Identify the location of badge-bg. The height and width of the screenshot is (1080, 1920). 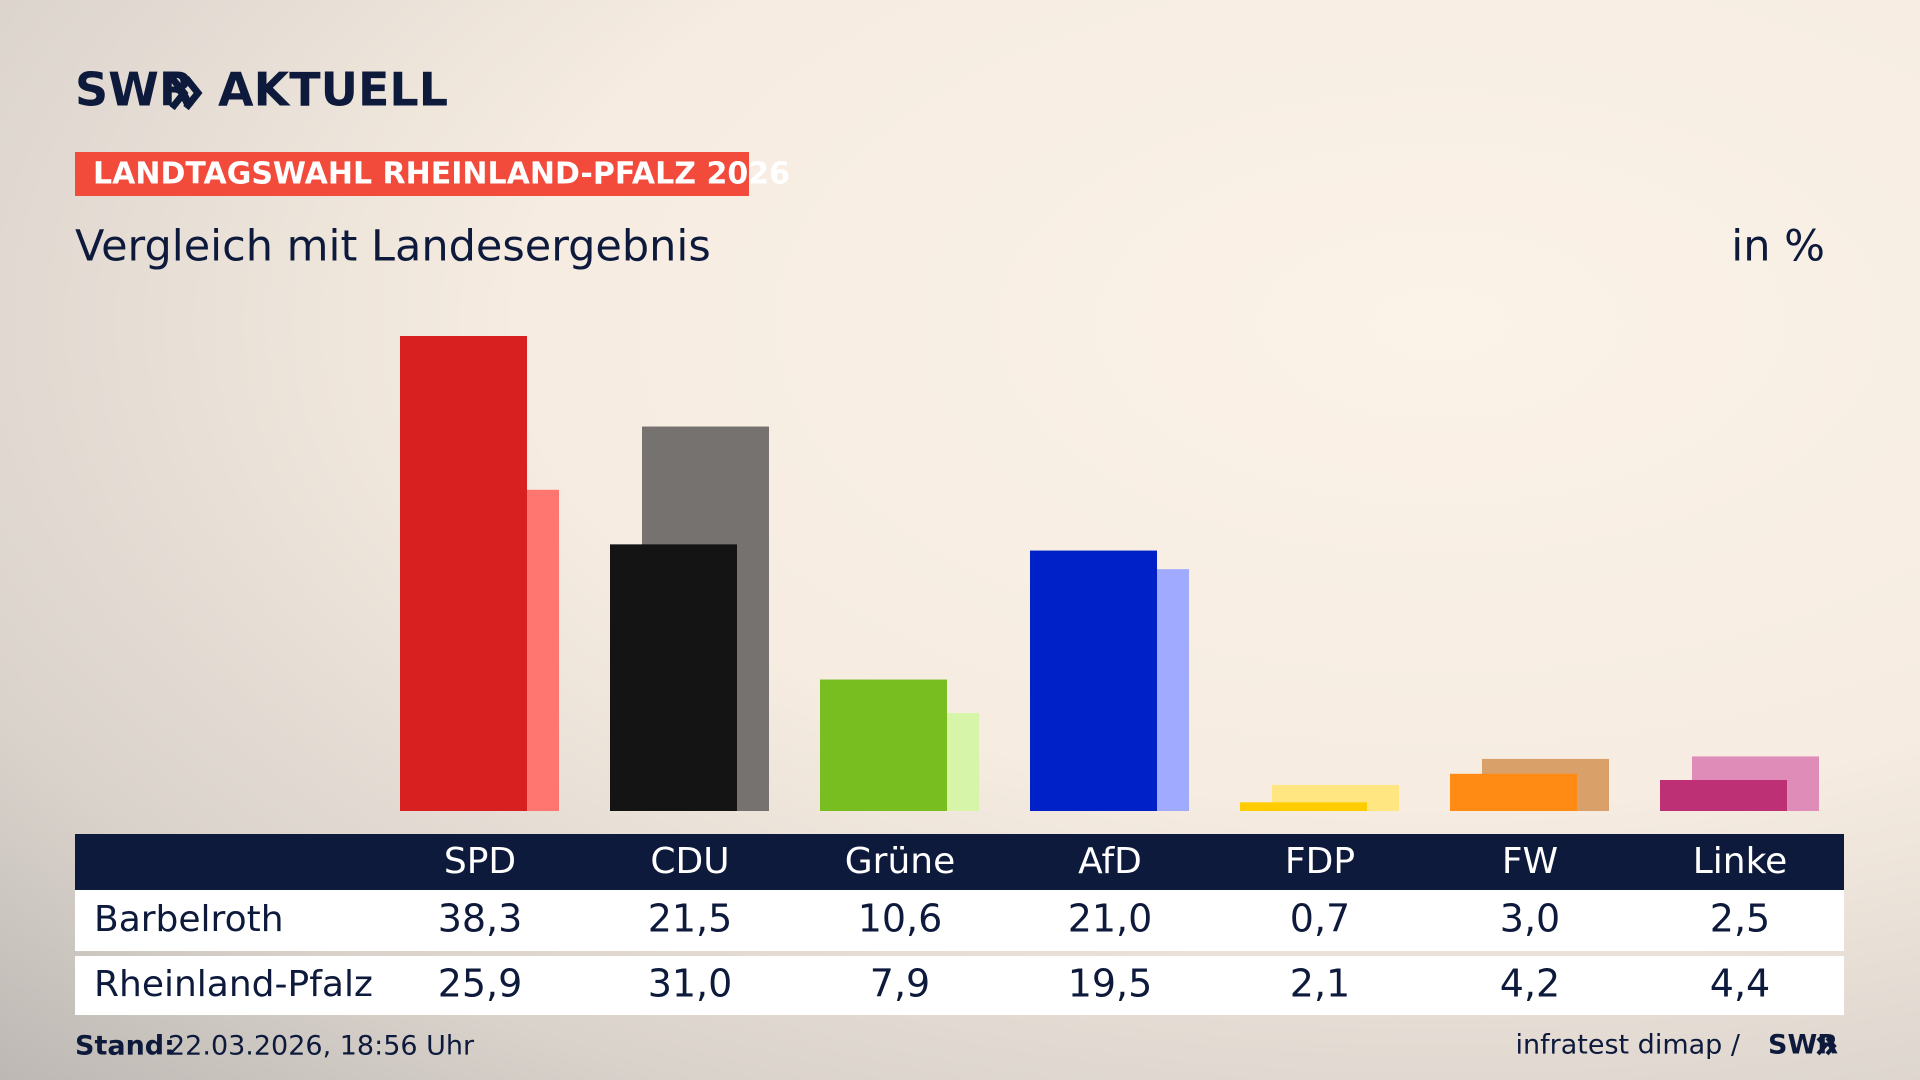
(412, 174).